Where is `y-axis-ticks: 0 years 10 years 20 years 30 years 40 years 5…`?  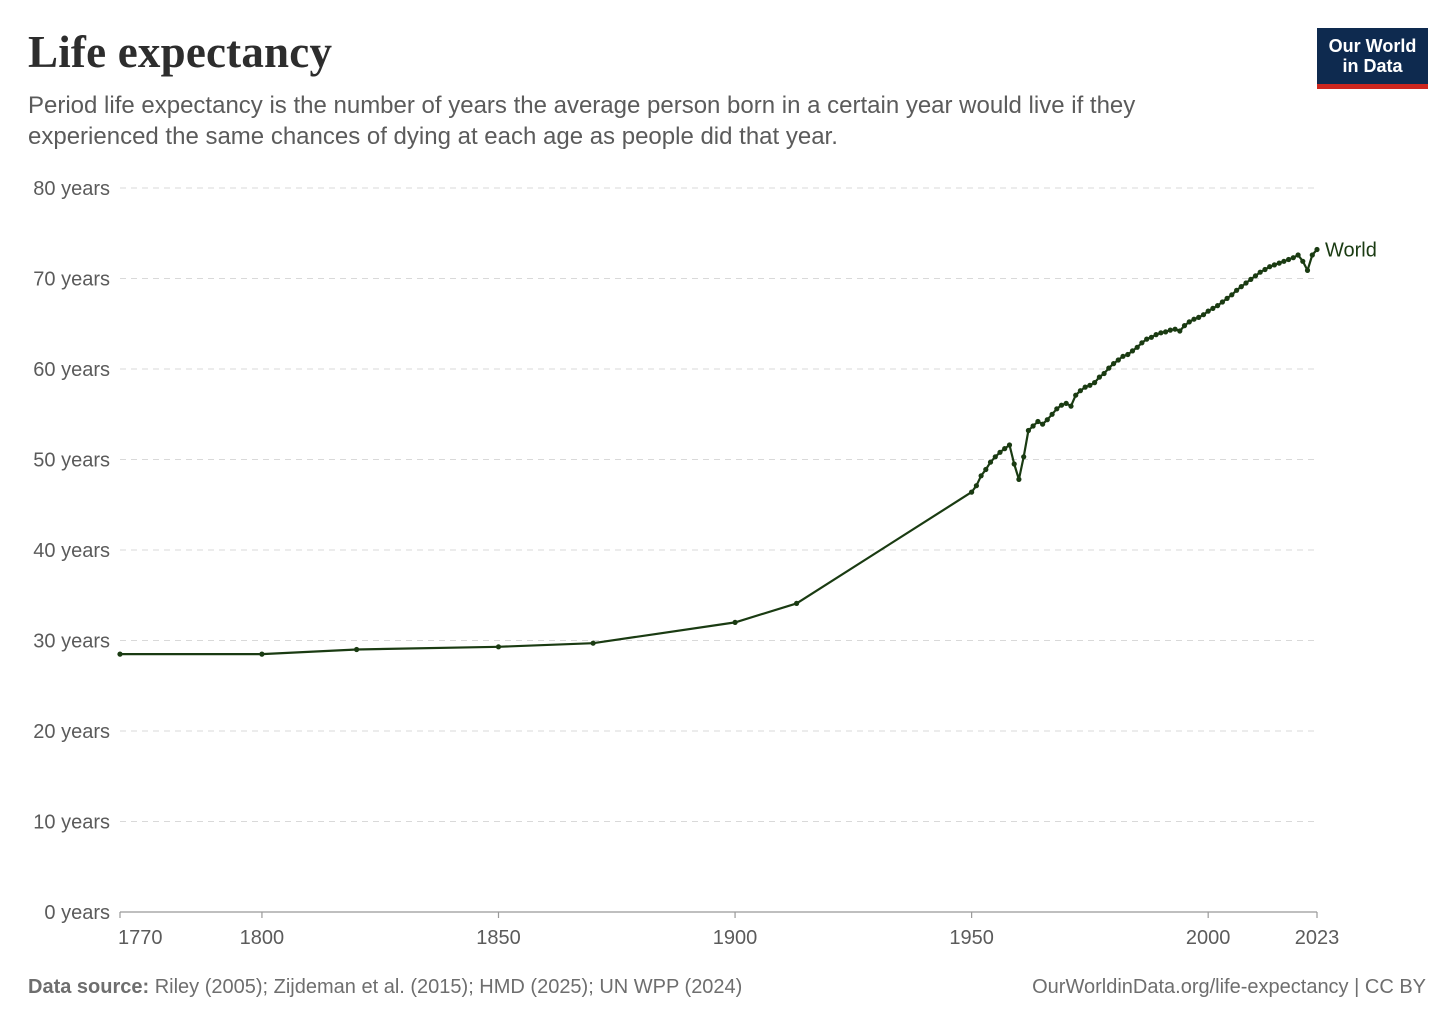 y-axis-ticks: 0 years 10 years 20 years 30 years 40 years 5… is located at coordinates (71, 551).